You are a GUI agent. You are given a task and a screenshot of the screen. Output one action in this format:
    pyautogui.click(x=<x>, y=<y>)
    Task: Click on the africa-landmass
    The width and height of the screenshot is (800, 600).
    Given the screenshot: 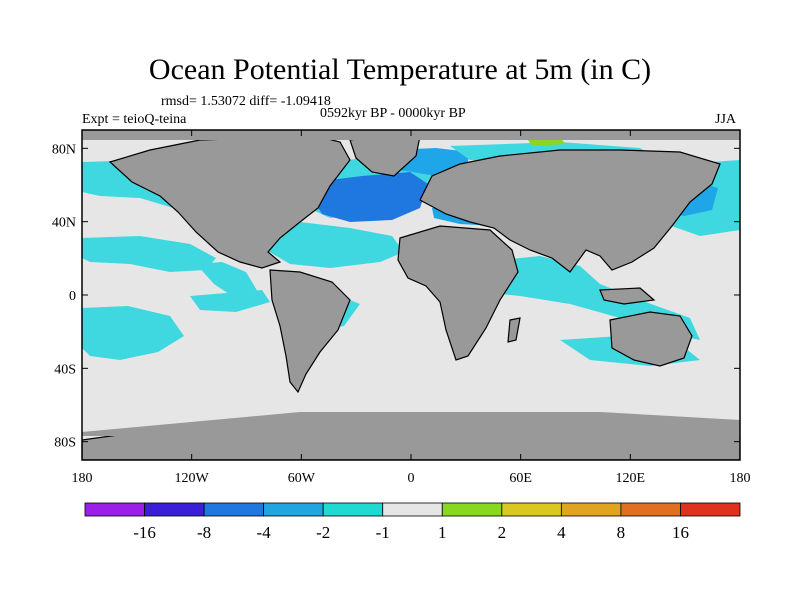 What is the action you would take?
    pyautogui.click(x=458, y=293)
    